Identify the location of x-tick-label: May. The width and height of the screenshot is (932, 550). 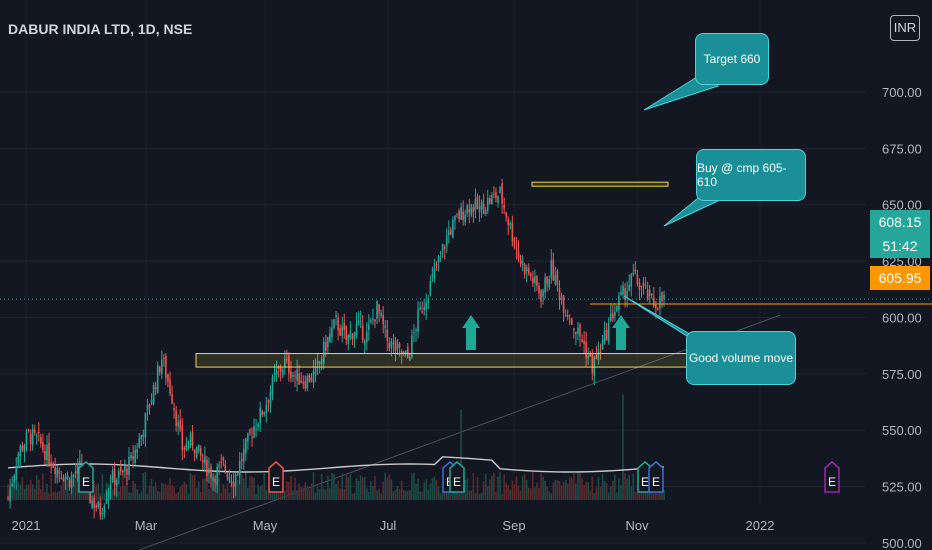
(265, 525).